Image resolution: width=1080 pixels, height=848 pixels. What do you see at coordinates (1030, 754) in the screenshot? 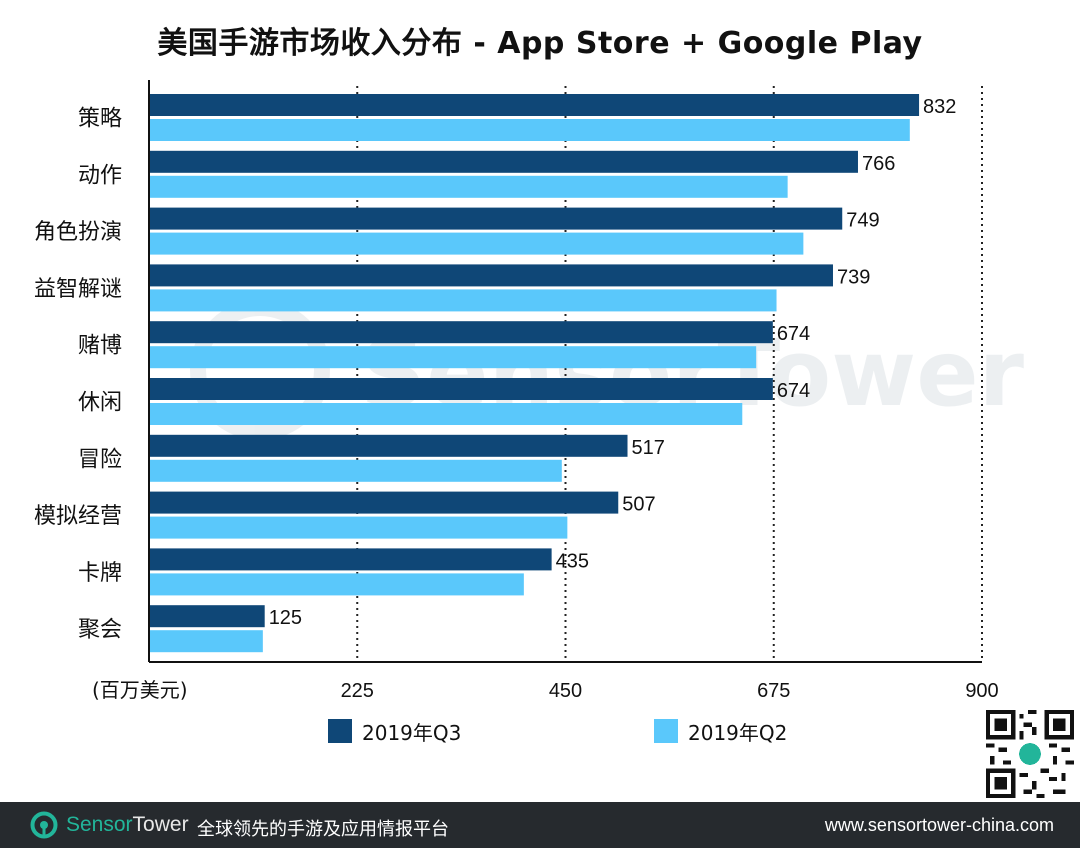
I see `qr-code-icon` at bounding box center [1030, 754].